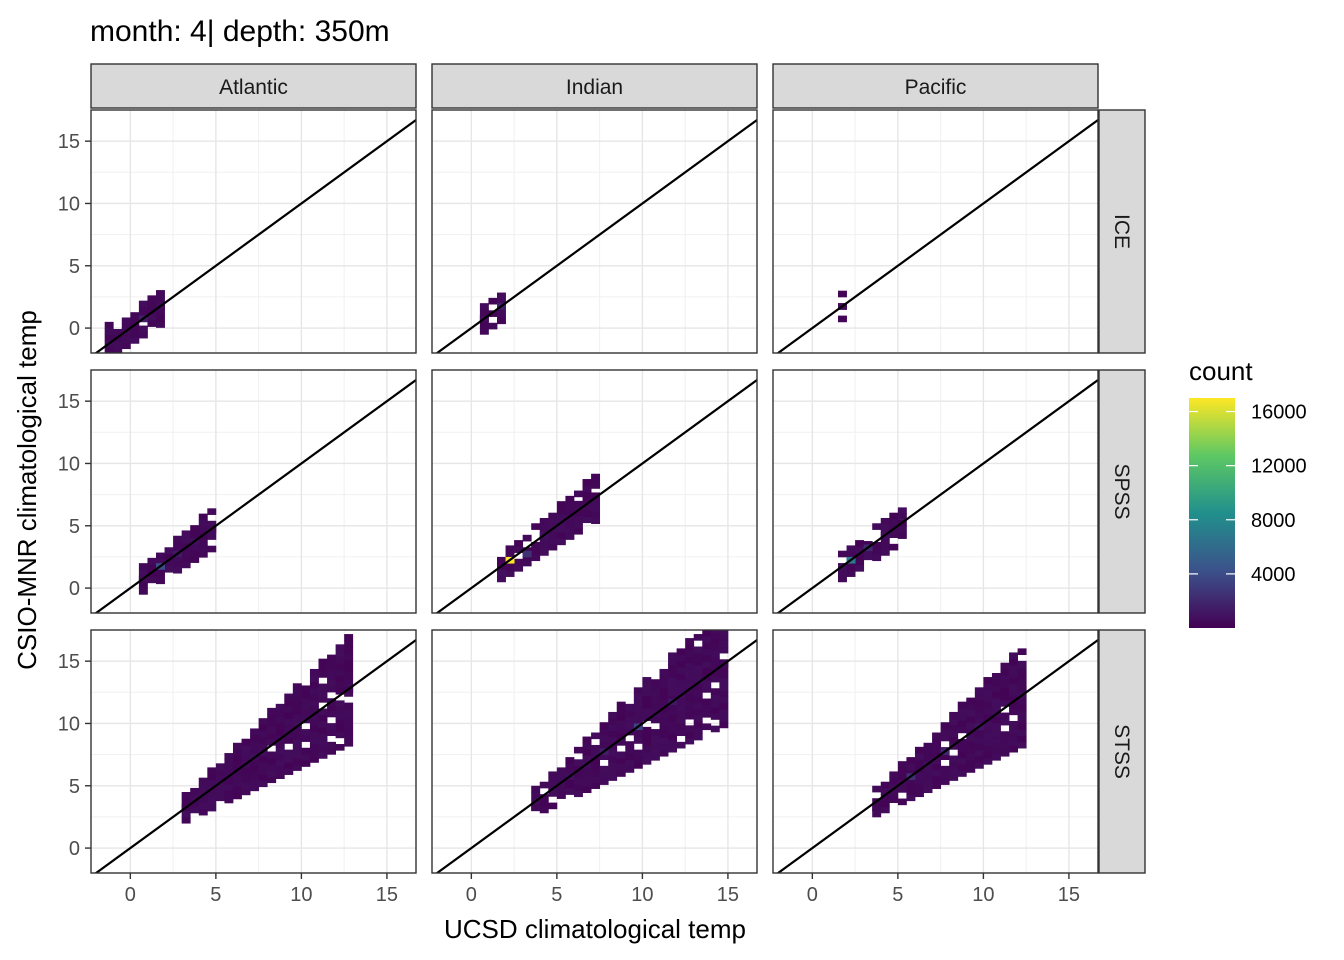 This screenshot has height=960, width=1344. Describe the element at coordinates (935, 751) in the screenshot. I see `panel-border` at that location.